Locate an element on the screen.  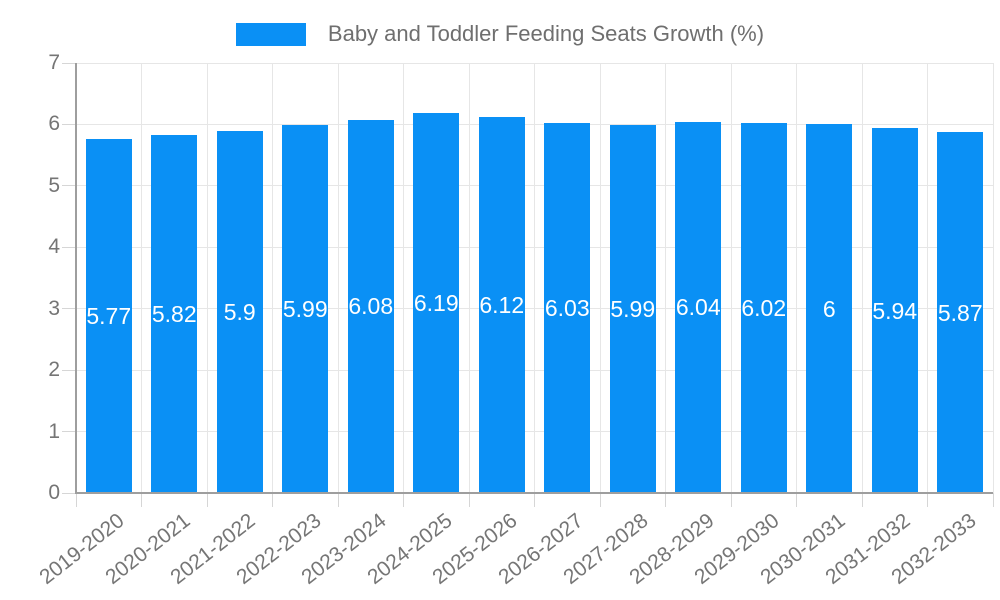
y-tick-label: 3 is located at coordinates (54, 308).